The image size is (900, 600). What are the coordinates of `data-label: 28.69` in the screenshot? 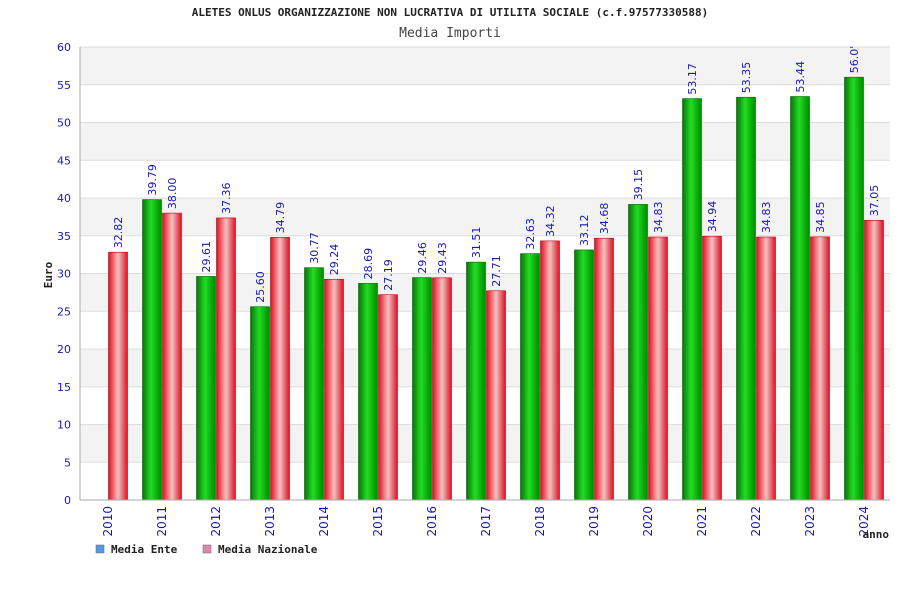 It's located at (368, 264).